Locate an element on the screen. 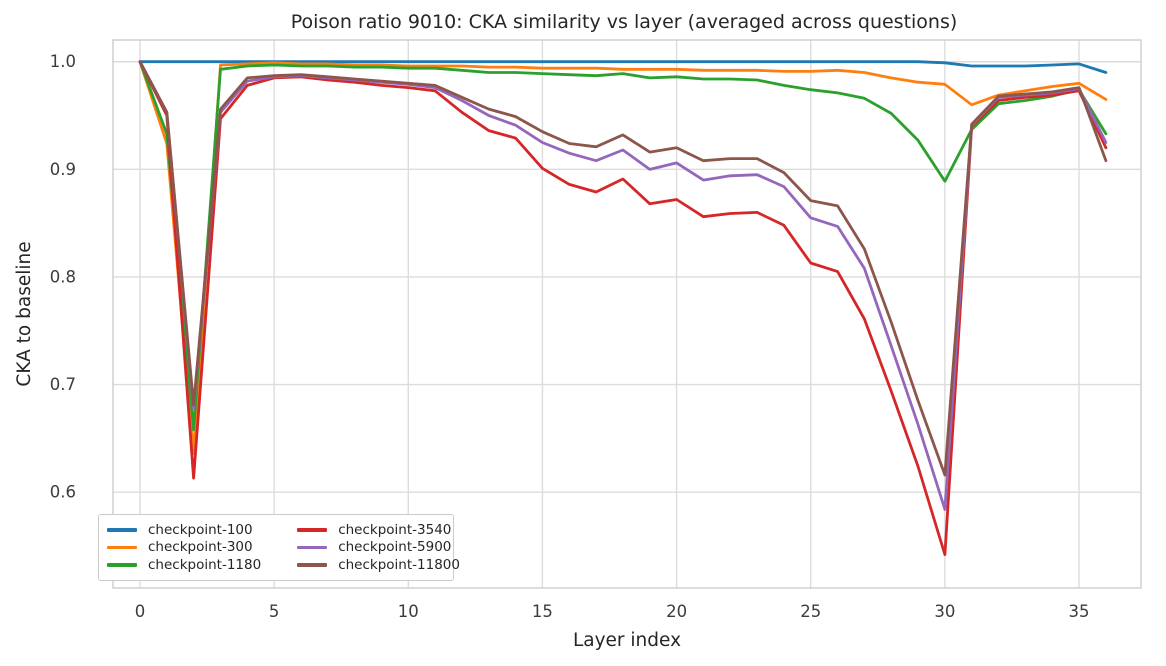  legend-item-checkpoint-11800: checkpoint-11800 is located at coordinates (378, 565).